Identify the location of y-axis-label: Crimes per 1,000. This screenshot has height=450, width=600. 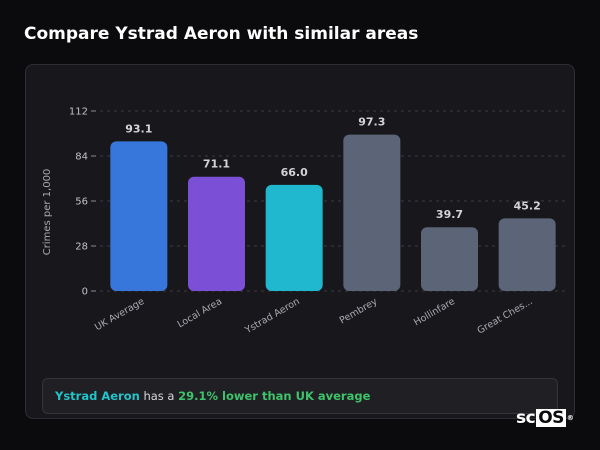
(47, 212).